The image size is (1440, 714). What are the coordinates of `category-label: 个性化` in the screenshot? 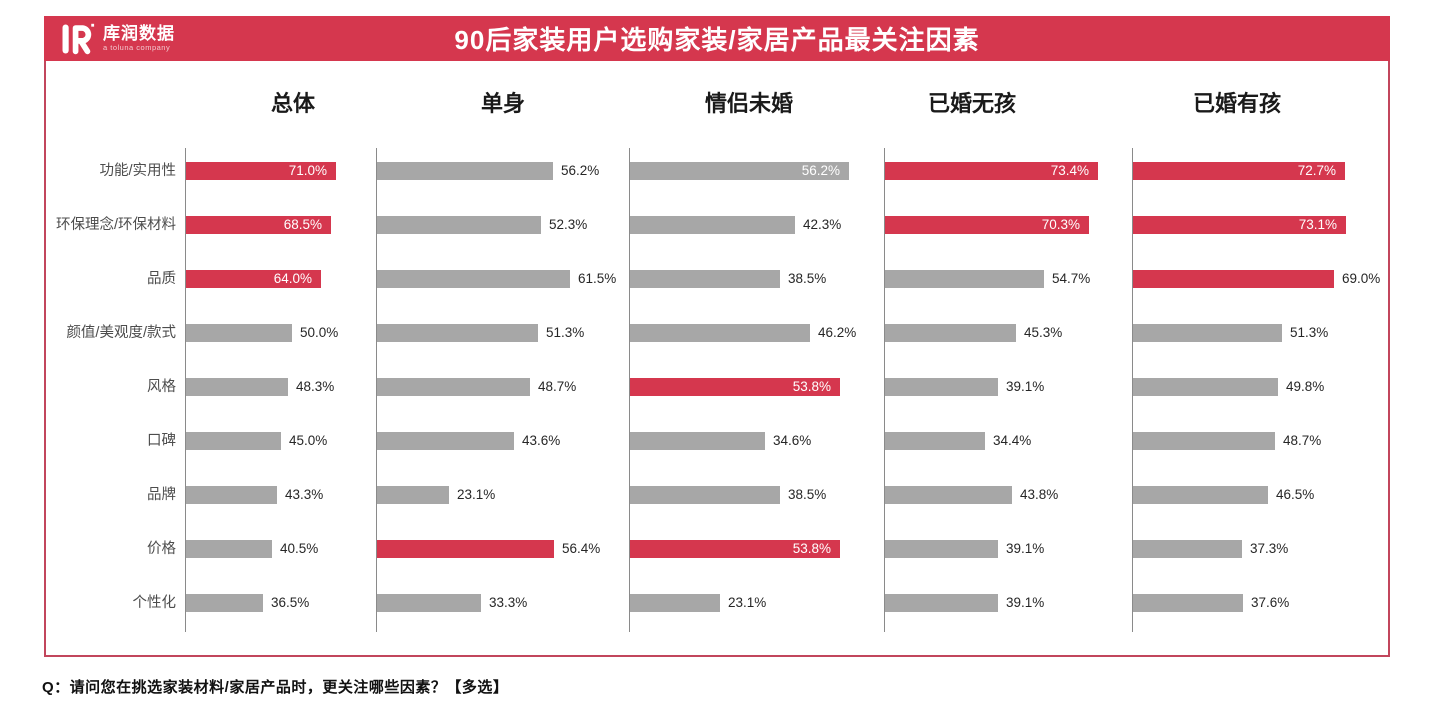 It's located at (154, 603).